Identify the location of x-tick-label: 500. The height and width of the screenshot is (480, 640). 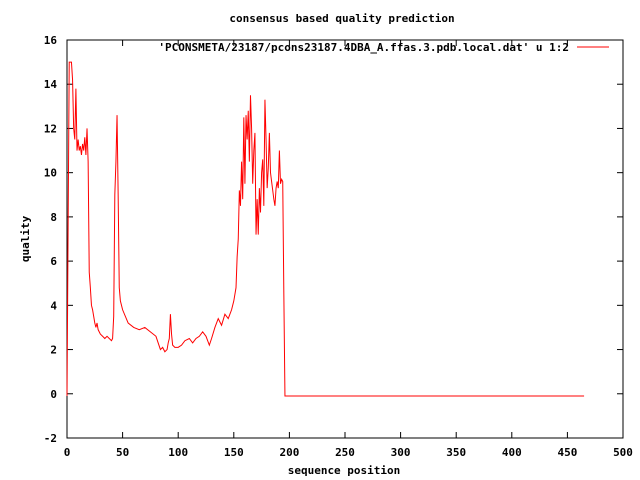
(623, 452).